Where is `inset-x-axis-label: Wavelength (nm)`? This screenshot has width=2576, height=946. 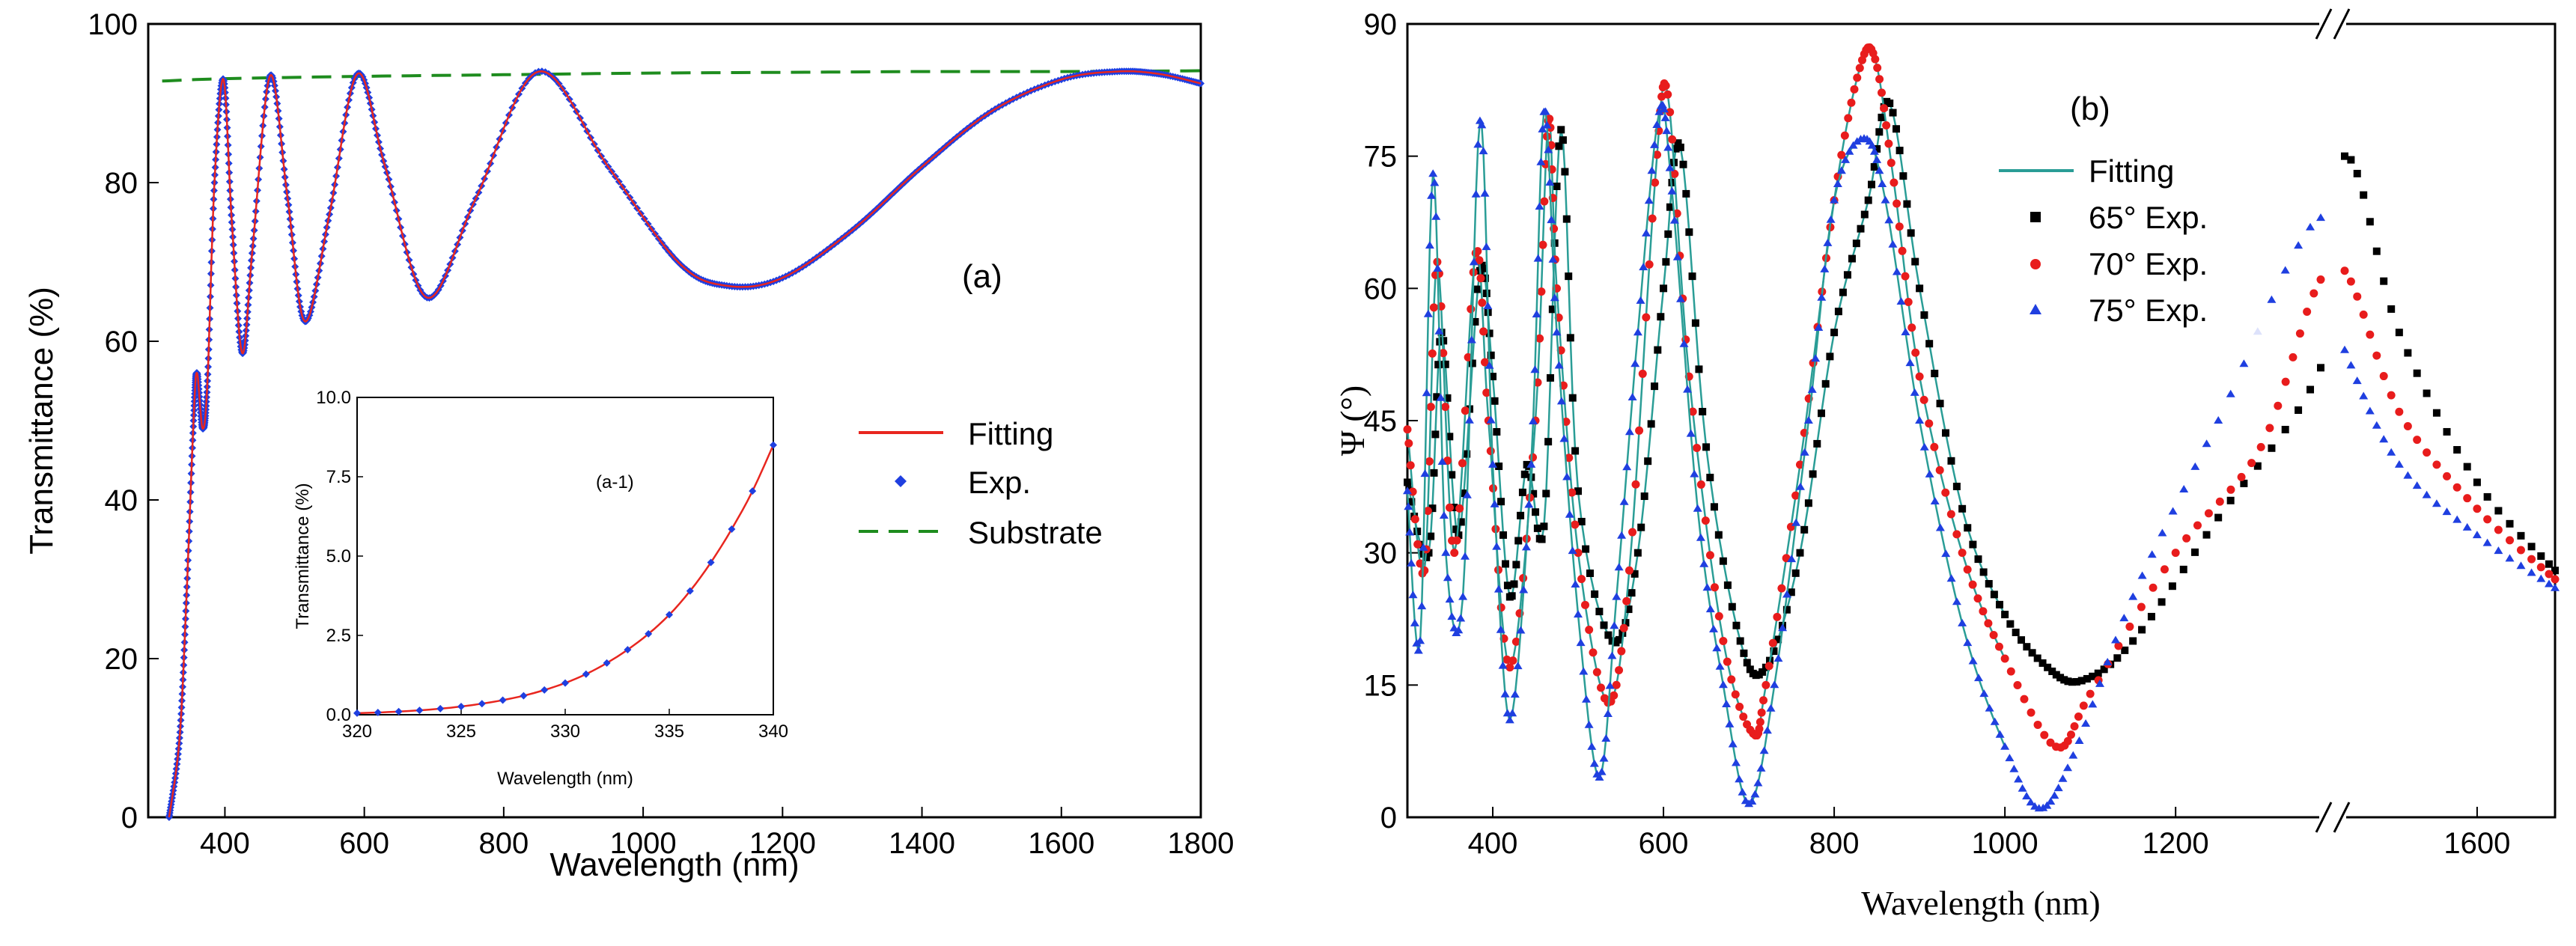 inset-x-axis-label: Wavelength (nm) is located at coordinates (565, 779).